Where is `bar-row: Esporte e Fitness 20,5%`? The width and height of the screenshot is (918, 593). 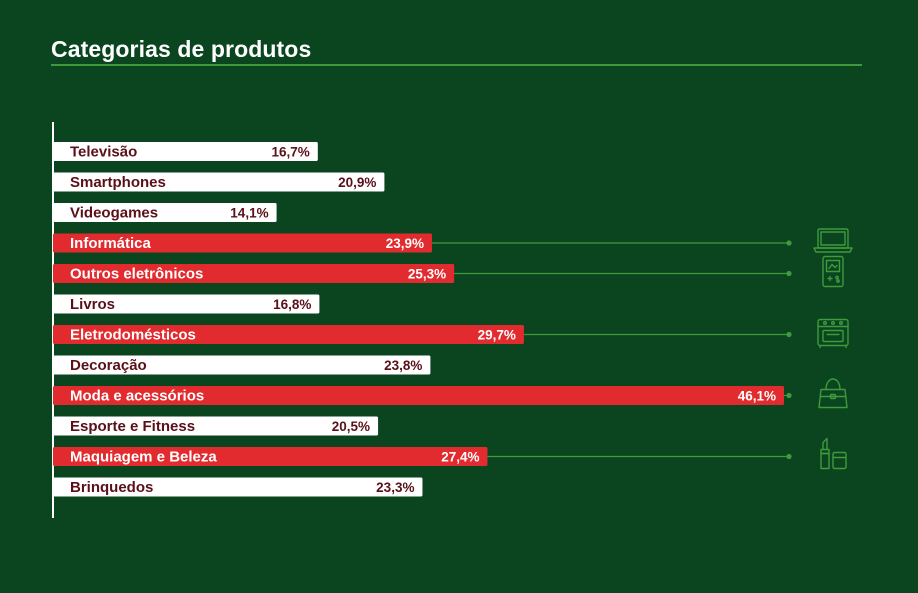 bar-row: Esporte e Fitness 20,5% is located at coordinates (216, 426).